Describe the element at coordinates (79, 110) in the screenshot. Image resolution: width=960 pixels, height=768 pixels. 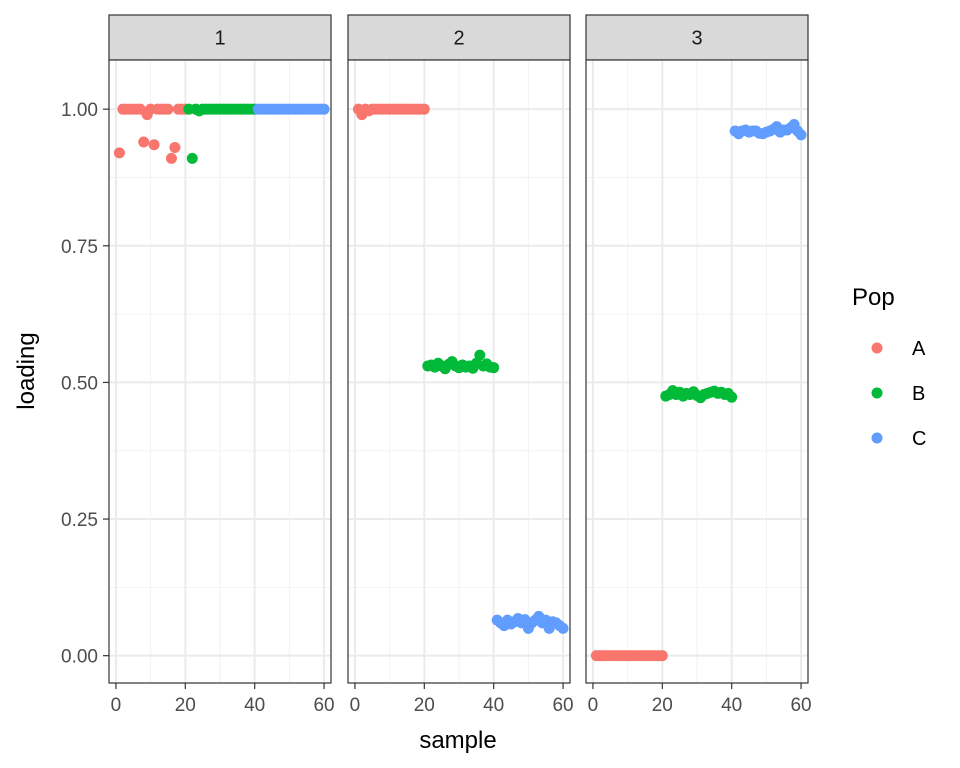
I see `y-tick-label: 1.00` at that location.